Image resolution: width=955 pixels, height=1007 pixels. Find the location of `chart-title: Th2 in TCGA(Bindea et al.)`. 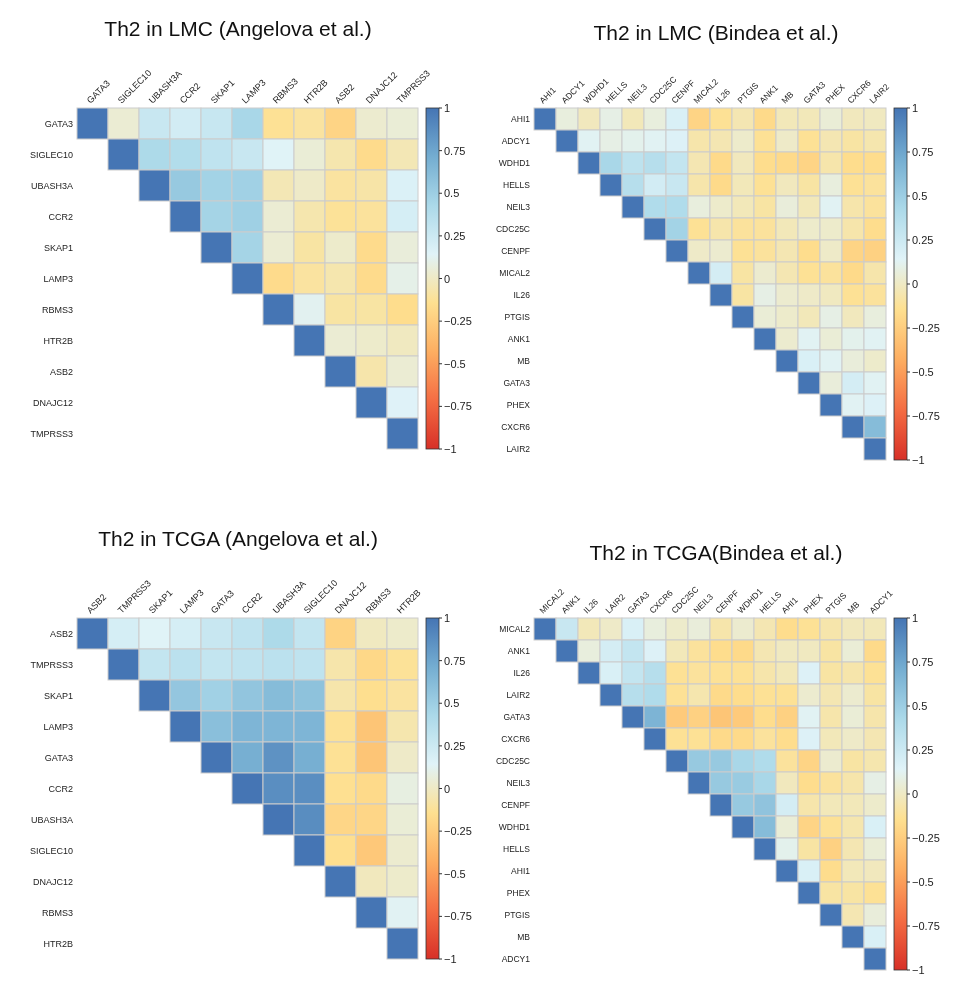

chart-title: Th2 in TCGA(Bindea et al.) is located at coordinates (716, 552).